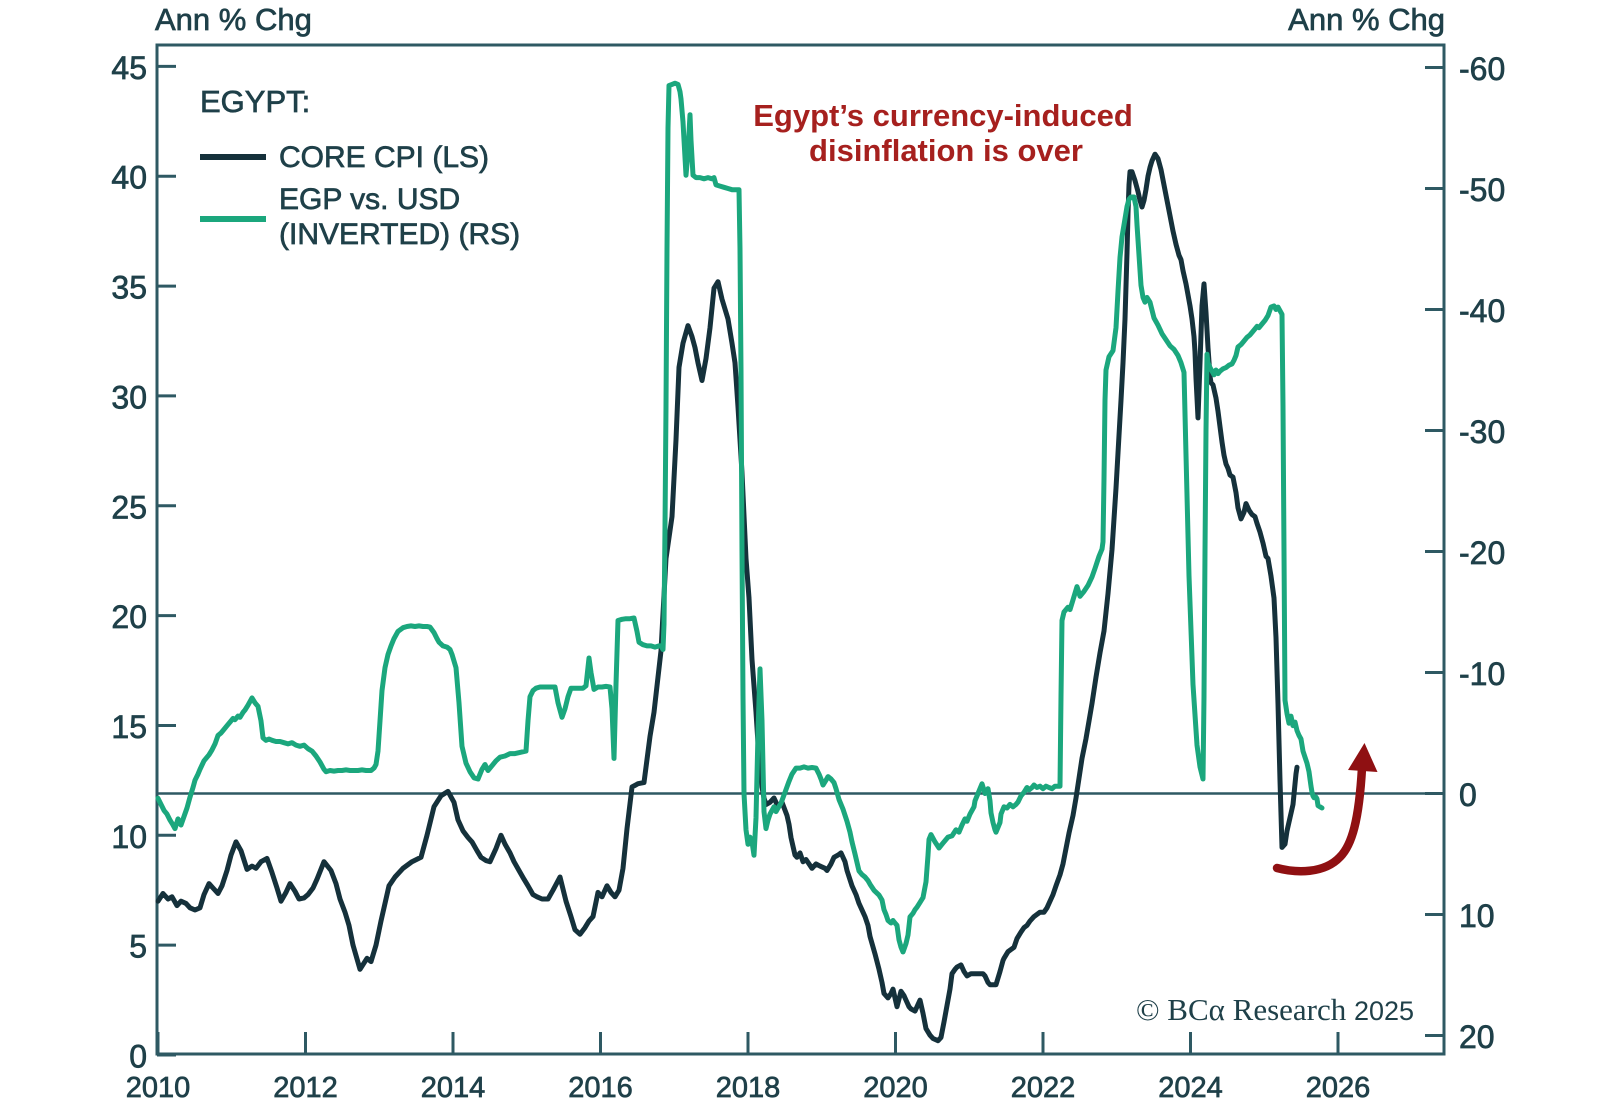 The image size is (1600, 1108). What do you see at coordinates (1043, 1088) in the screenshot?
I see `svg-text: 2022` at bounding box center [1043, 1088].